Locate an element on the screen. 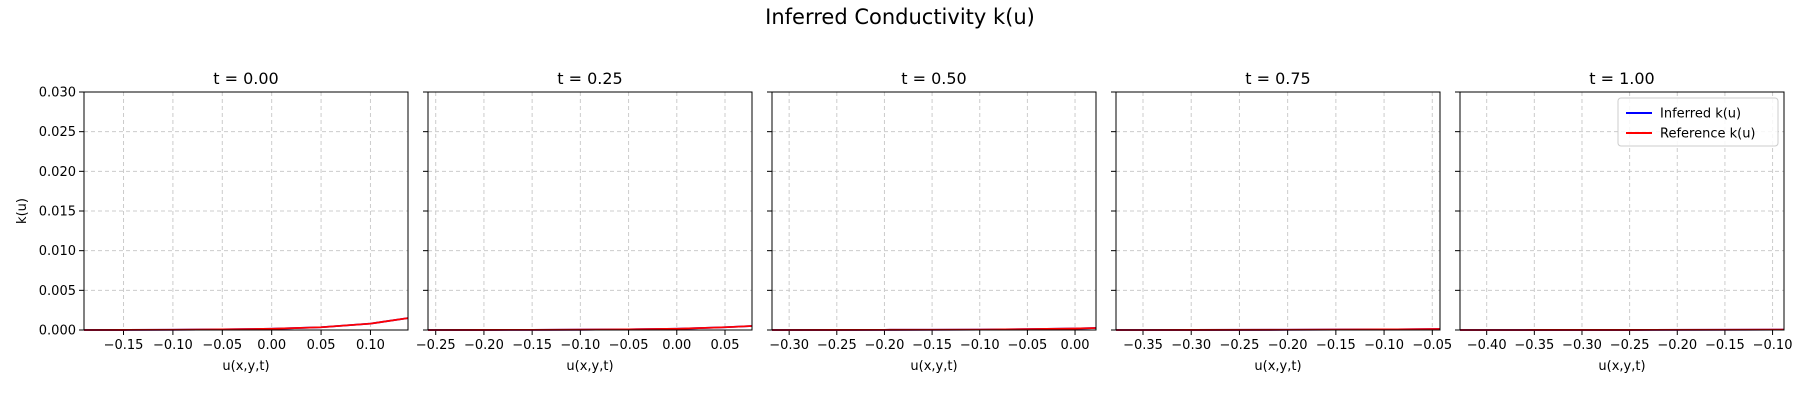  y-tick-label: 0.025 is located at coordinates (57, 132).